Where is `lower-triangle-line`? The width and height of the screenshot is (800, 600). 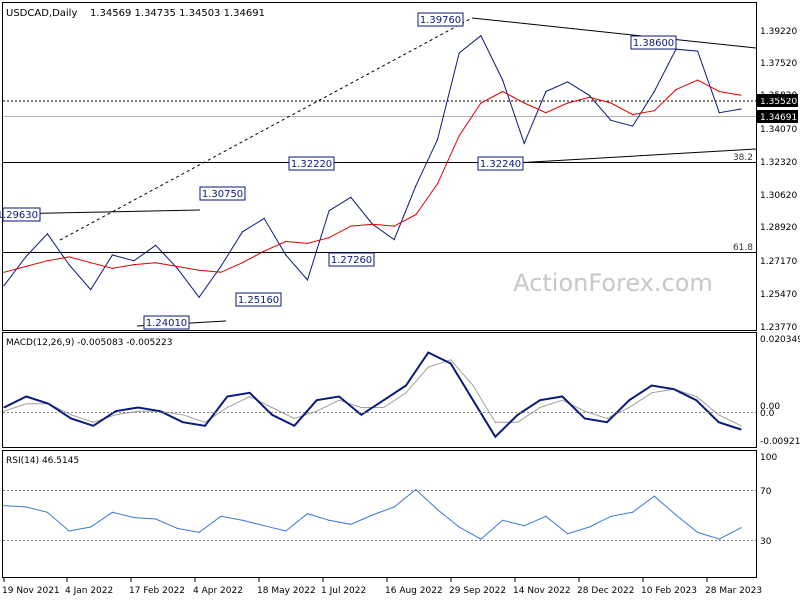 lower-triangle-line is located at coordinates (635, 156).